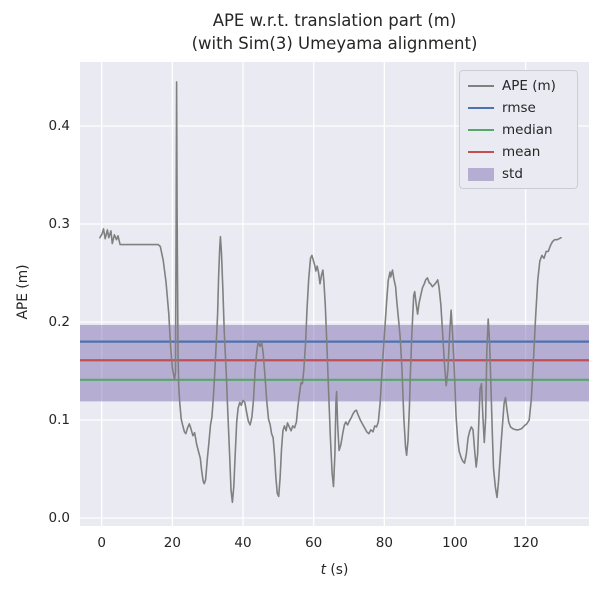 This screenshot has width=600, height=600. I want to click on legend-item-median: median, so click(518, 130).